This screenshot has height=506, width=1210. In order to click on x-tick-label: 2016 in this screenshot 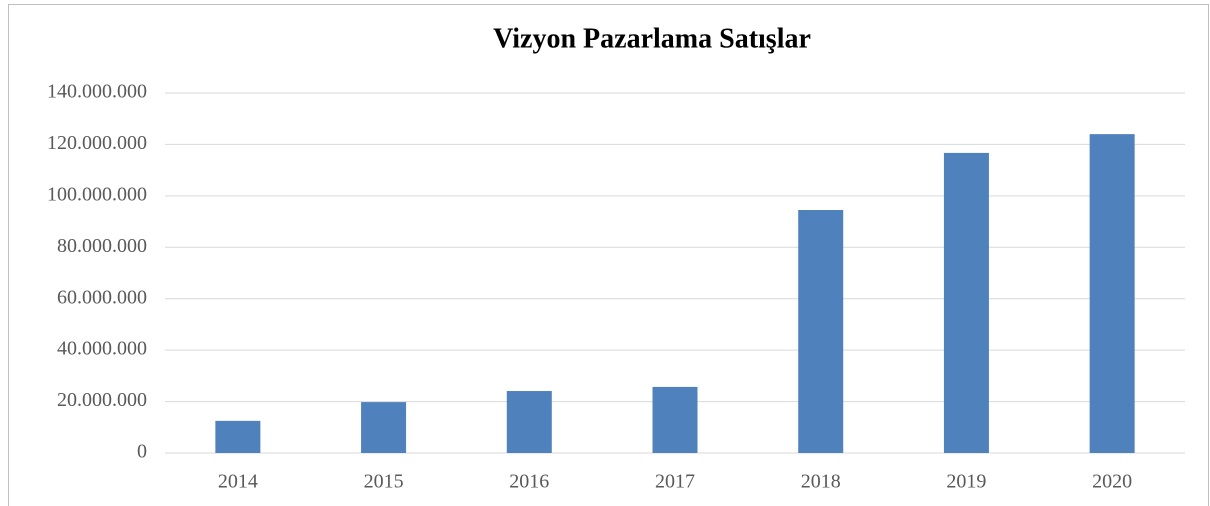, I will do `click(529, 482)`.